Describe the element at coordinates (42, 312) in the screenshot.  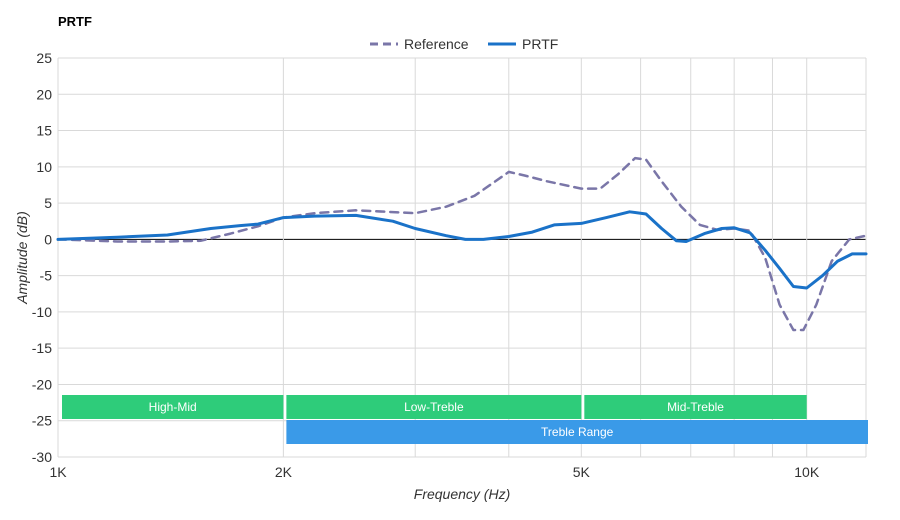
I see `y-tick-label: -10` at that location.